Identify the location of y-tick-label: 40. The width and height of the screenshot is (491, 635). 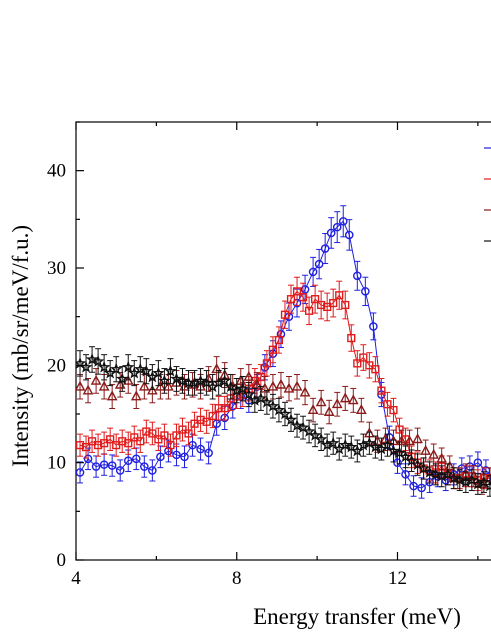
(56, 171).